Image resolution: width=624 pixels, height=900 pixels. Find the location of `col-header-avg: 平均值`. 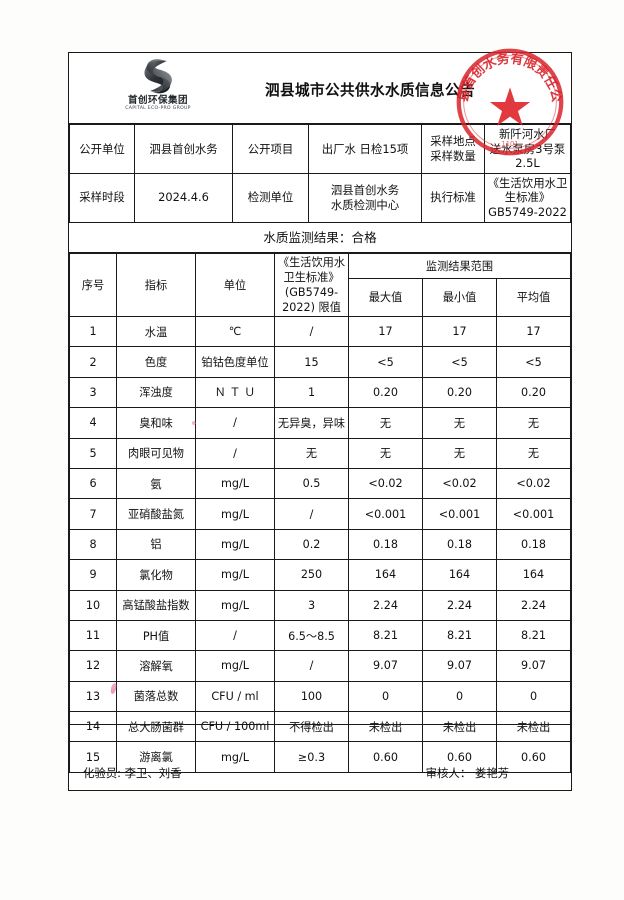

col-header-avg: 平均值 is located at coordinates (533, 297).